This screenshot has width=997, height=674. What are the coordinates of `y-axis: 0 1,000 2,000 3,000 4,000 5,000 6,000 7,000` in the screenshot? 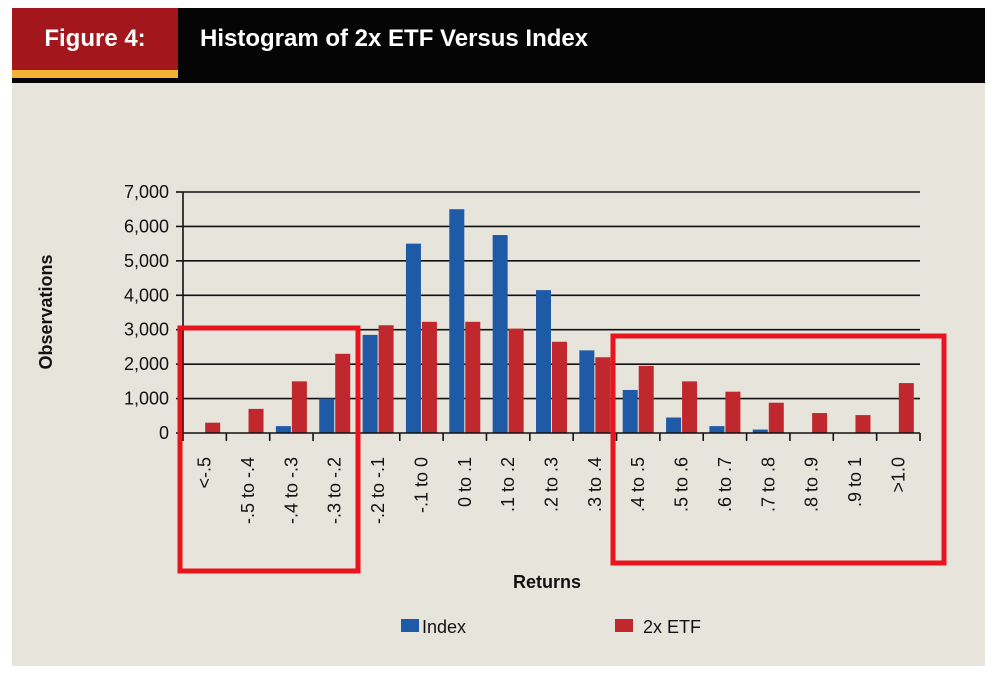 It's located at (154, 312).